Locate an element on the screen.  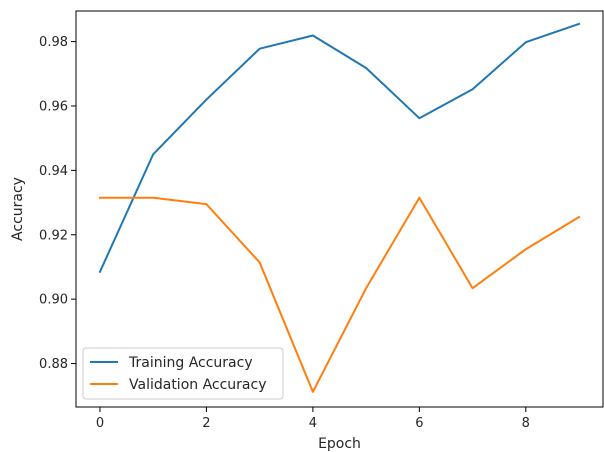
x-tick-label: 4 is located at coordinates (313, 423).